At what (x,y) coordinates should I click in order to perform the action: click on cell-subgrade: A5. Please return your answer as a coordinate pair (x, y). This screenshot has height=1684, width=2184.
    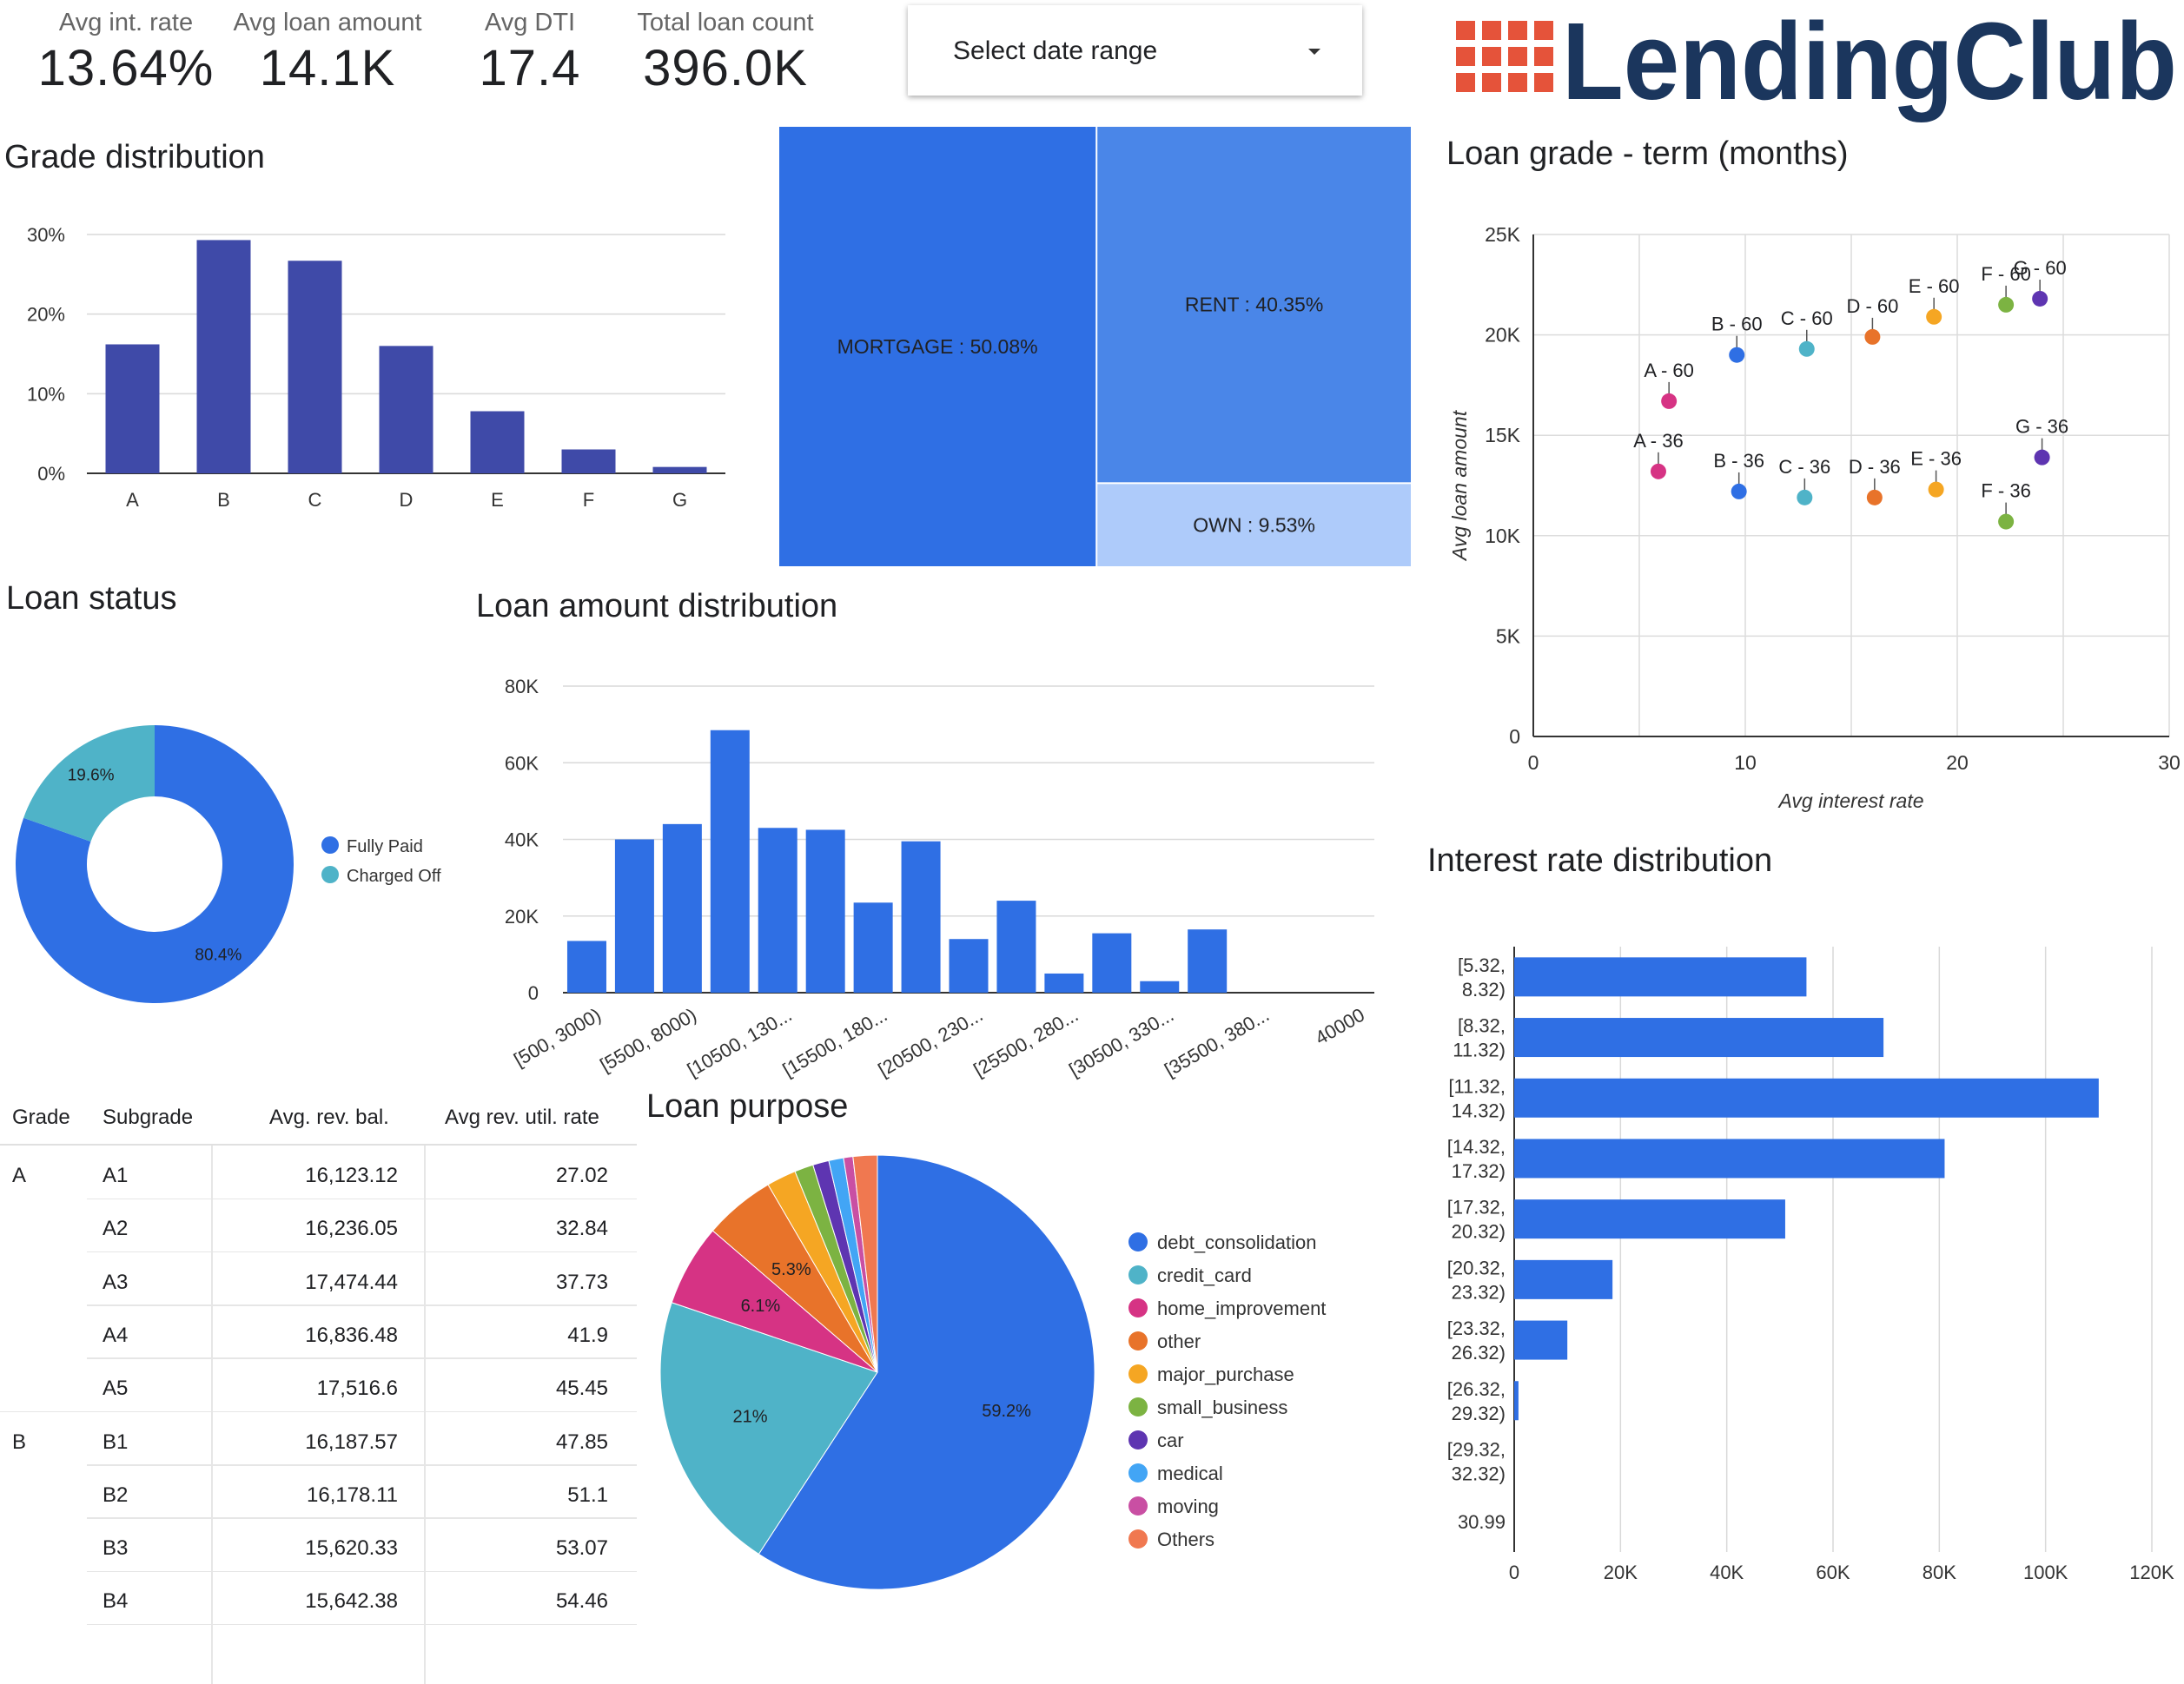
    Looking at the image, I should click on (116, 1389).